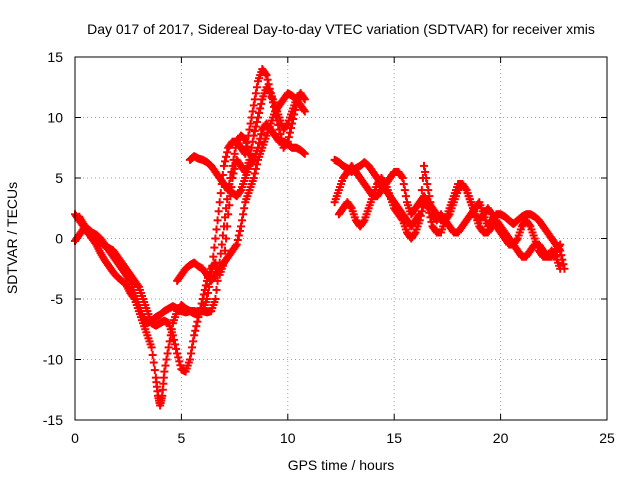  Describe the element at coordinates (55, 57) in the screenshot. I see `y-tick-label: 15` at that location.